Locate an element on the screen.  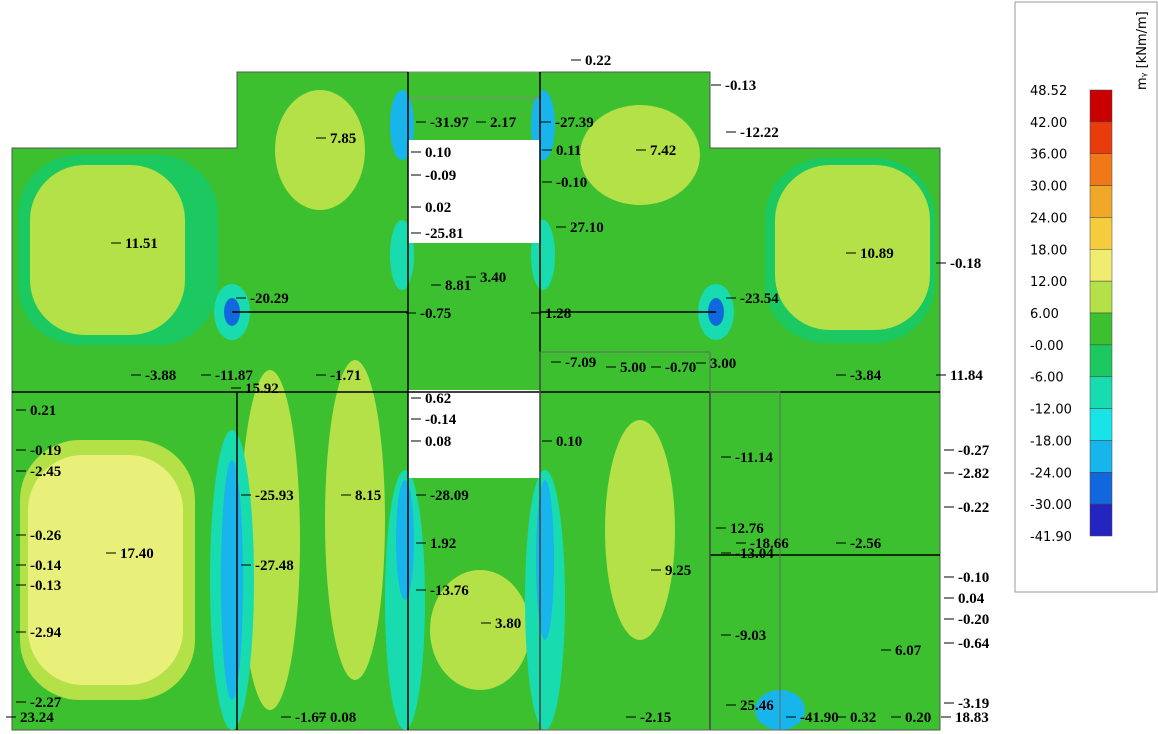
value-label: 0.02 is located at coordinates (438, 208).